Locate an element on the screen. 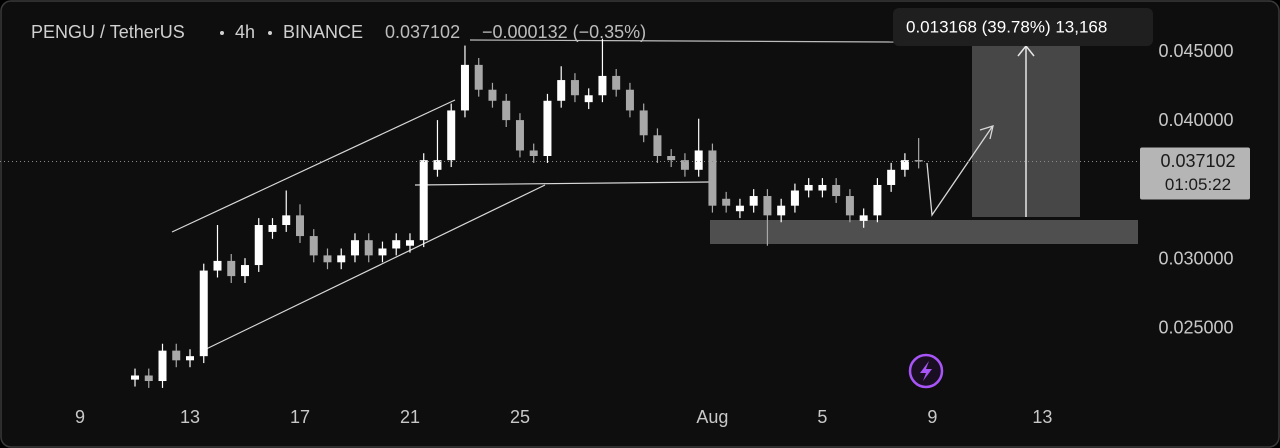  exchange: BINANCE is located at coordinates (323, 32).